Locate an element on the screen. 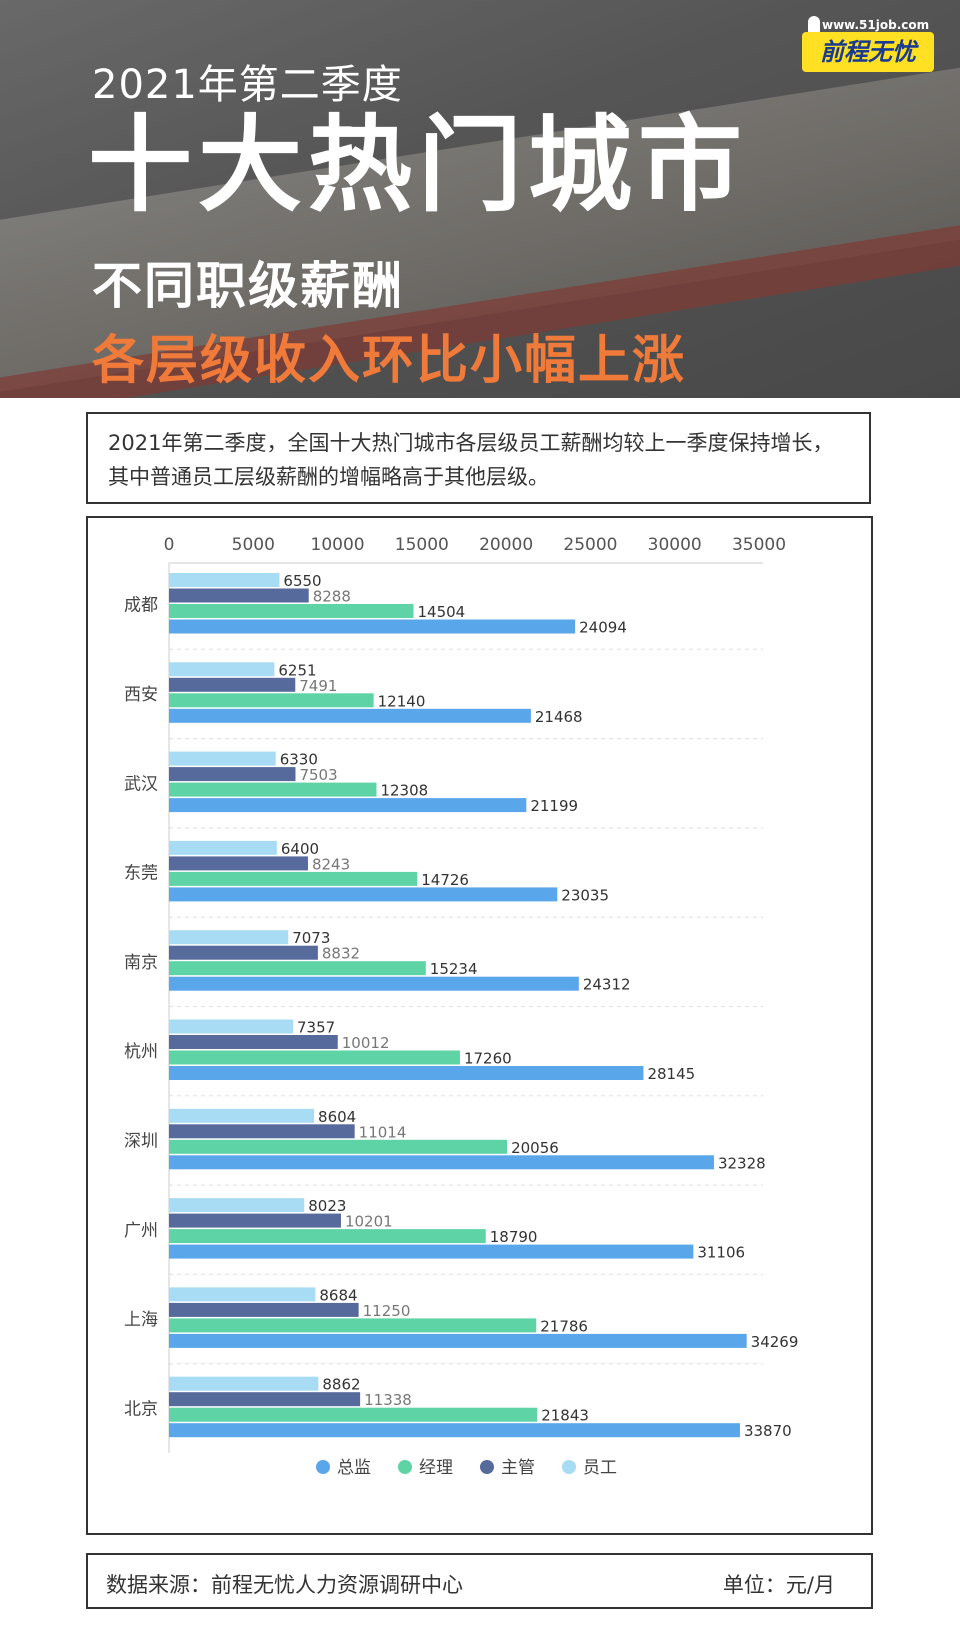  category-label: 北京 is located at coordinates (141, 1409).